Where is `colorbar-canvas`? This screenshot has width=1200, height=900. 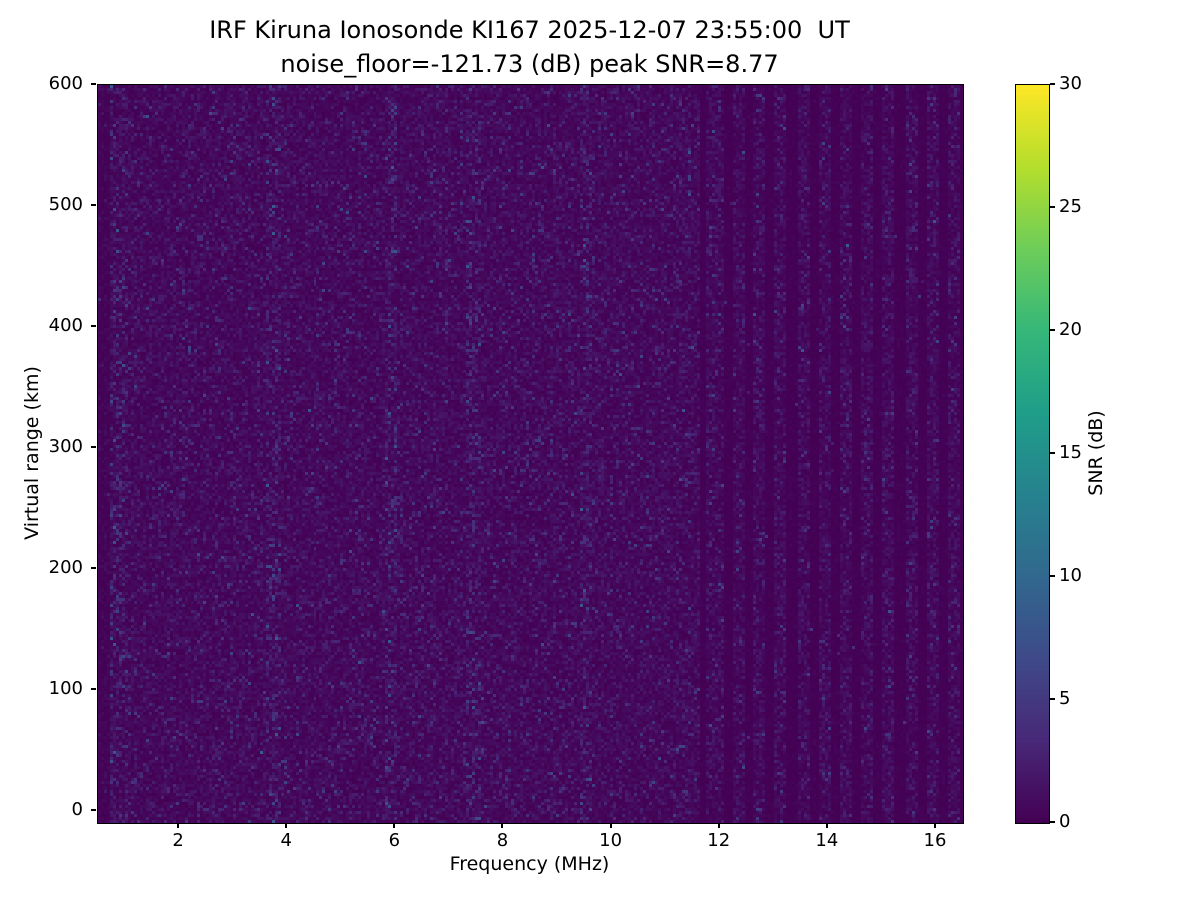 colorbar-canvas is located at coordinates (1032, 454).